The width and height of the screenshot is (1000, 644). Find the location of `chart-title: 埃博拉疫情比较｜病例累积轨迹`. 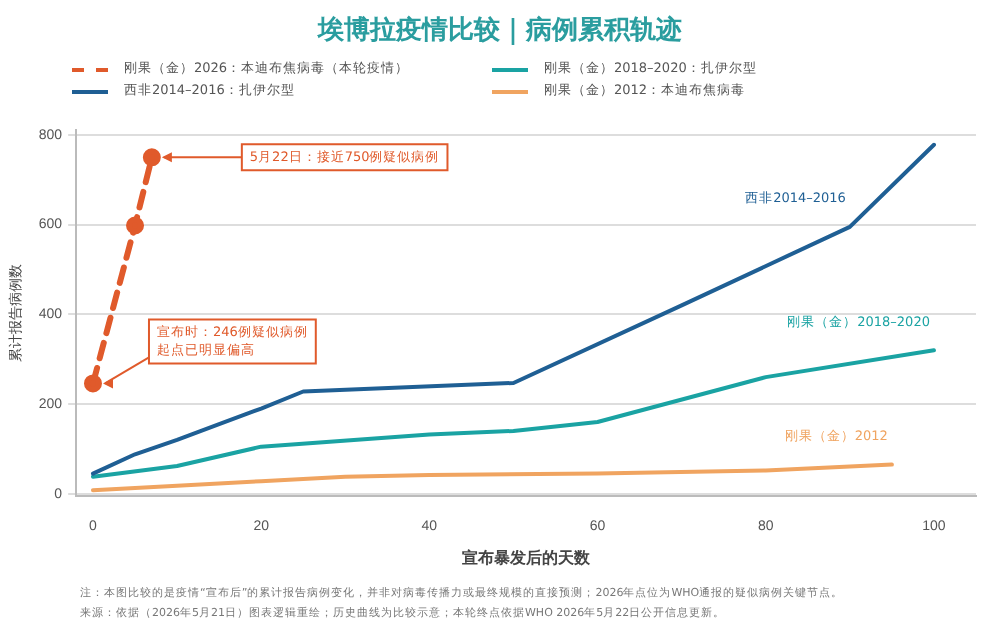

chart-title: 埃博拉疫情比较｜病例累积轨迹 is located at coordinates (499, 30).